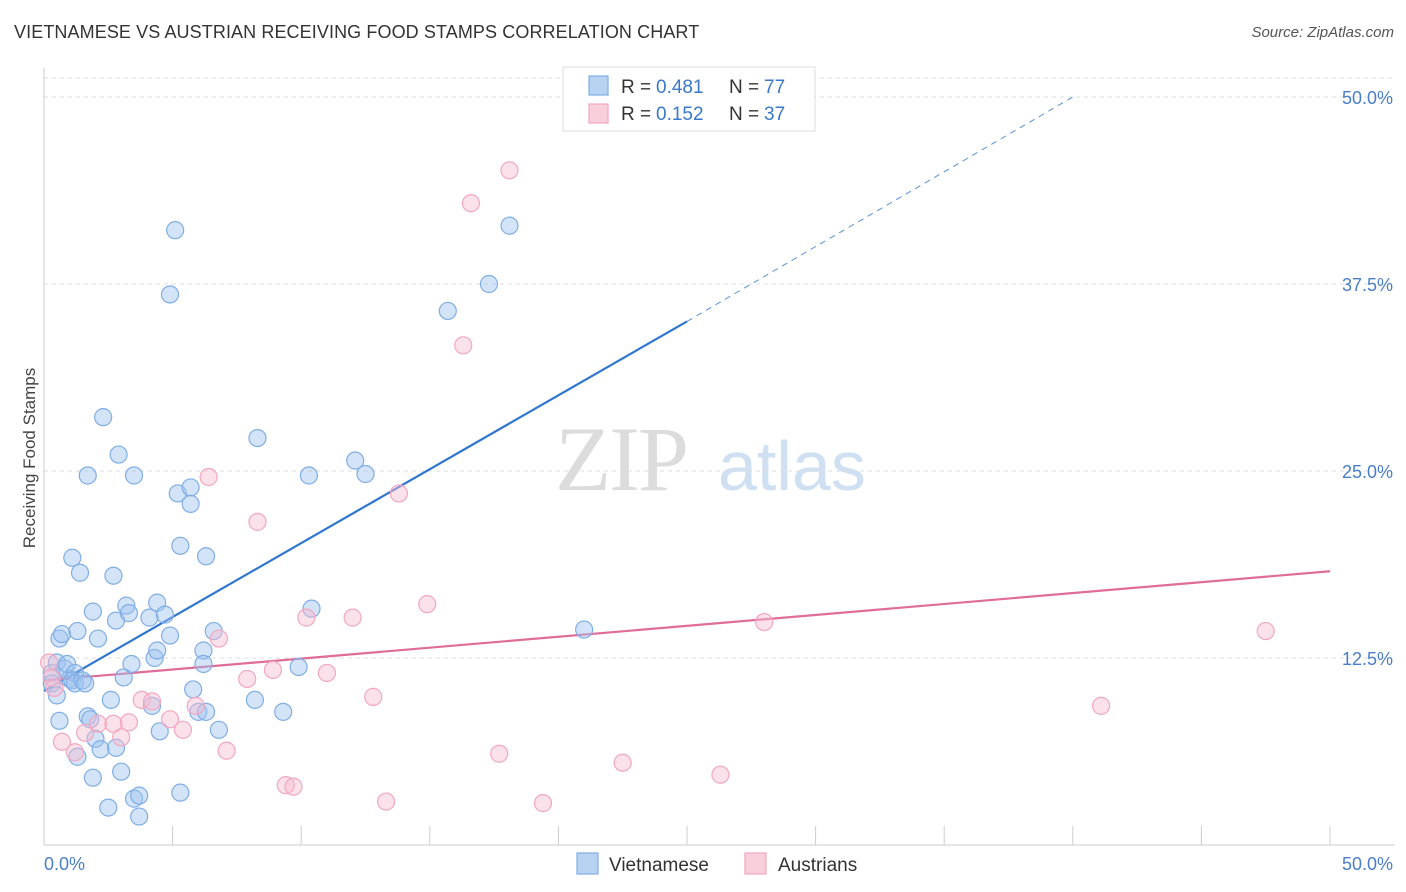 This screenshot has height=892, width=1406. What do you see at coordinates (598, 113) in the screenshot?
I see `legend-swatch-austrians` at bounding box center [598, 113].